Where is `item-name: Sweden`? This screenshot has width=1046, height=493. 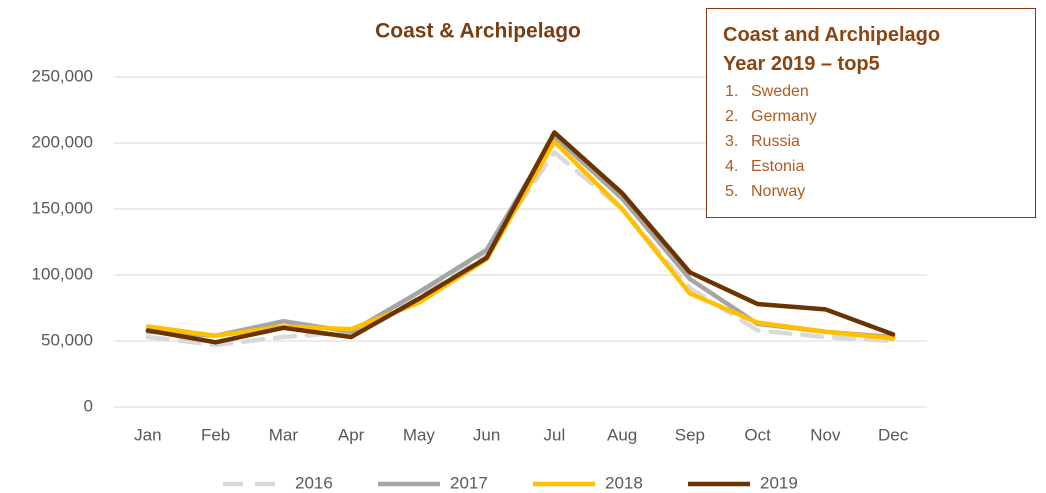 item-name: Sweden is located at coordinates (780, 91).